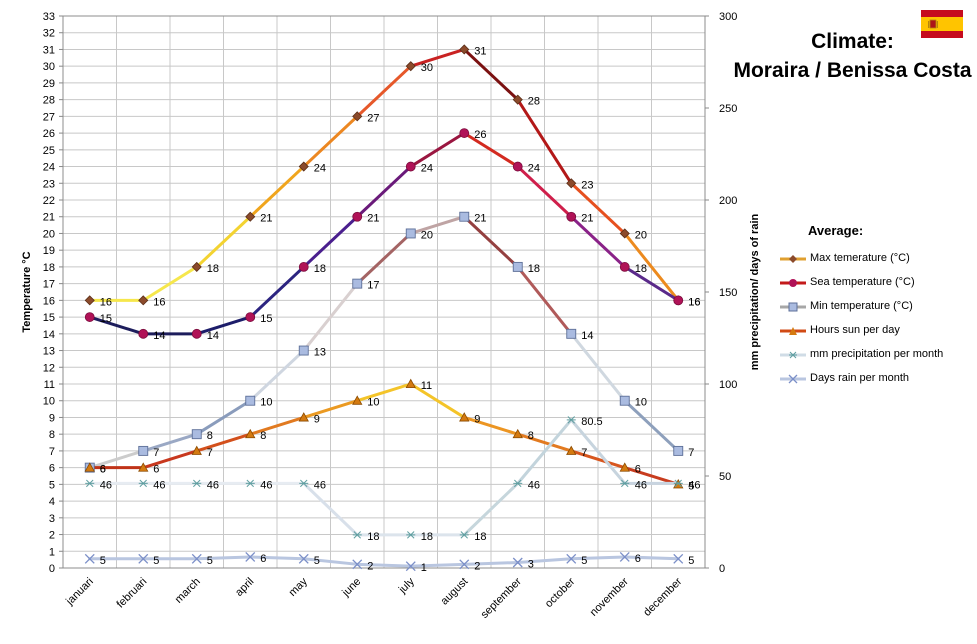 The image size is (977, 644). I want to click on data-label-days-rain-per-month: 6, so click(638, 559).